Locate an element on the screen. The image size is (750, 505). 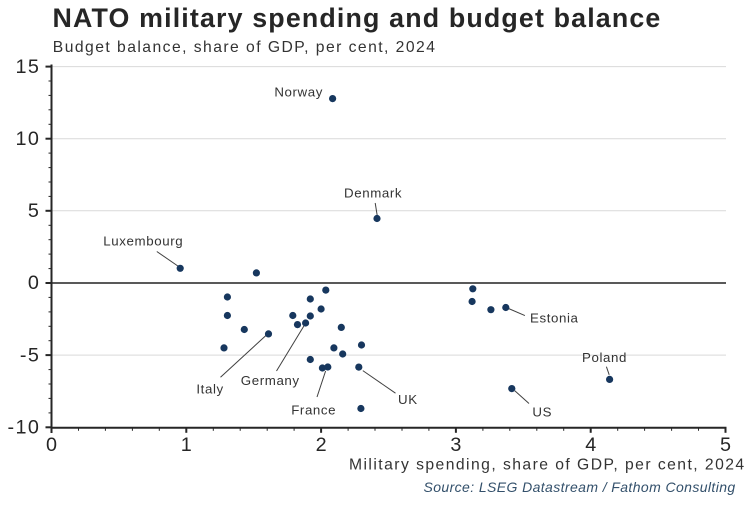
svg-text: Luxembourg is located at coordinates (143, 240).